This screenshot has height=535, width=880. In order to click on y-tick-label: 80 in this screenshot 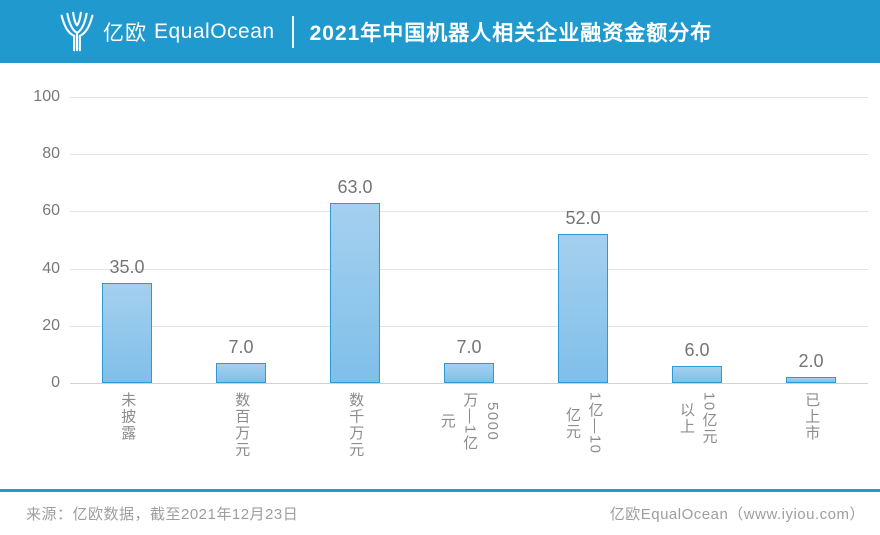, I will do `click(51, 153)`.